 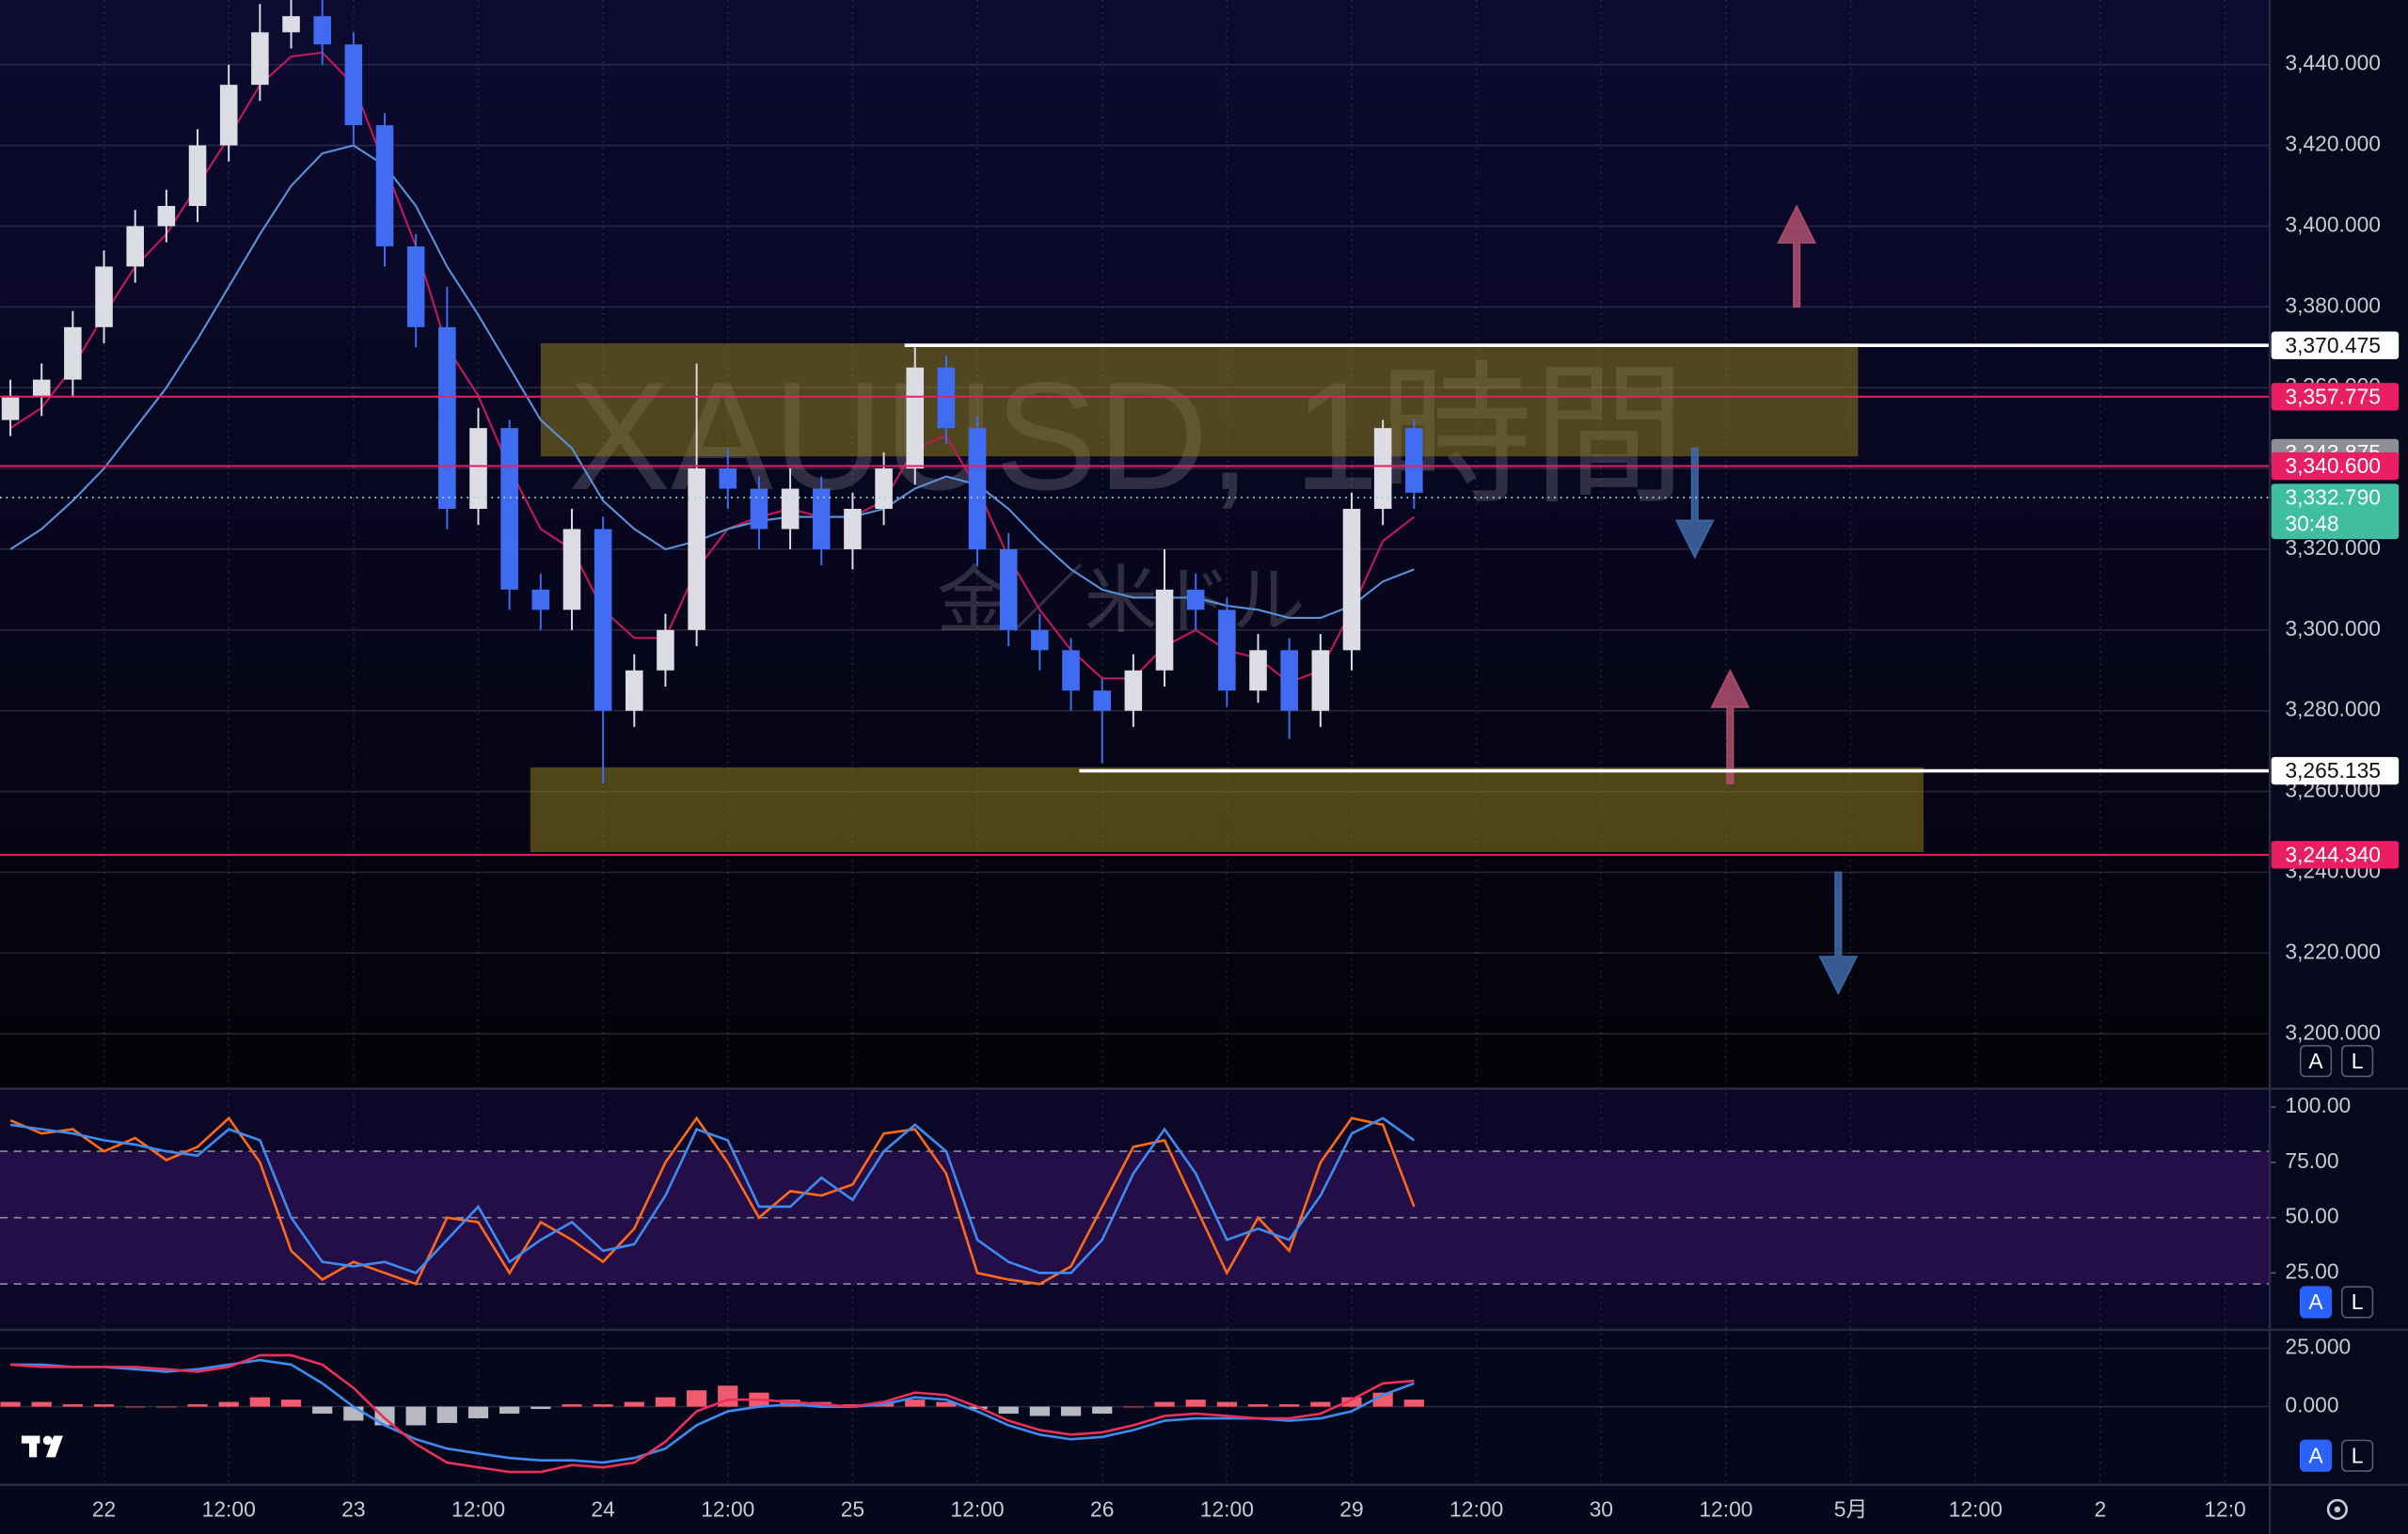 What do you see at coordinates (2101, 1509) in the screenshot?
I see `x-tick-label: 2` at bounding box center [2101, 1509].